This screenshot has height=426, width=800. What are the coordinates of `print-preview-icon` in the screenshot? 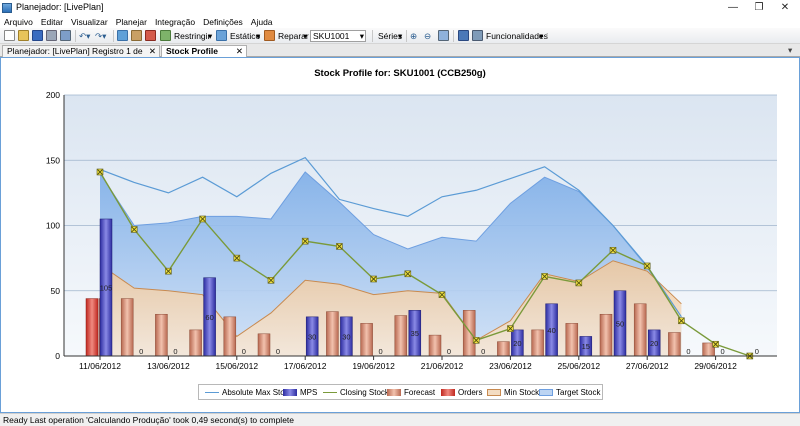 It's located at (65, 35).